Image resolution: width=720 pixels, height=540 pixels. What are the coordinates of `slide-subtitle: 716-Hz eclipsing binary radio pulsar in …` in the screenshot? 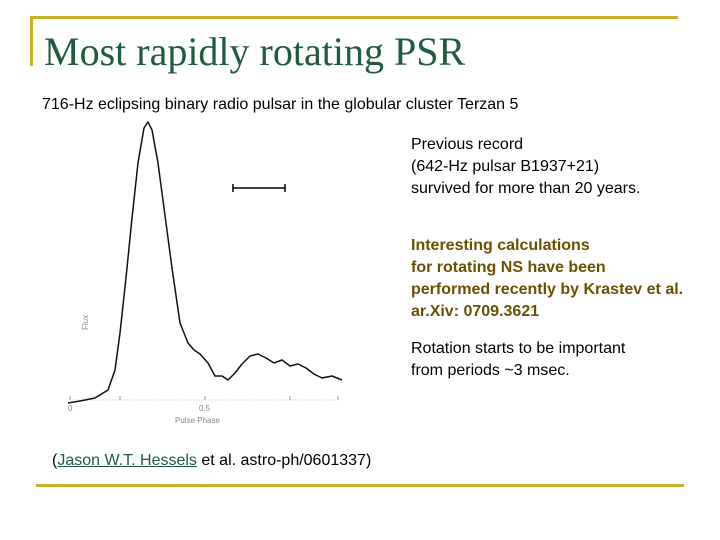 It's located at (280, 104).